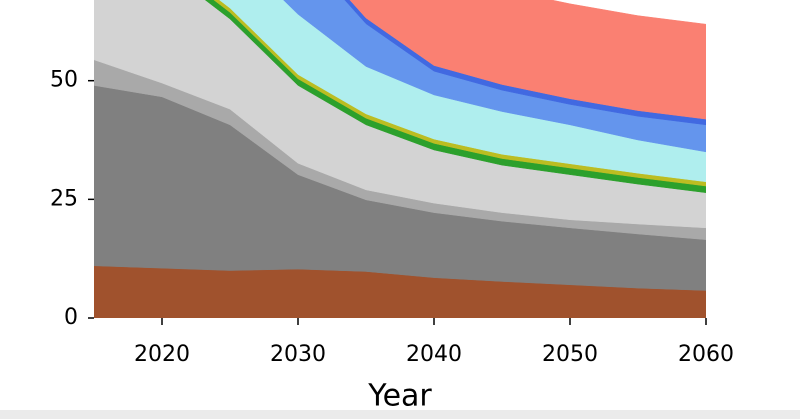  What do you see at coordinates (64, 198) in the screenshot?
I see `y-tick-label: 25` at bounding box center [64, 198].